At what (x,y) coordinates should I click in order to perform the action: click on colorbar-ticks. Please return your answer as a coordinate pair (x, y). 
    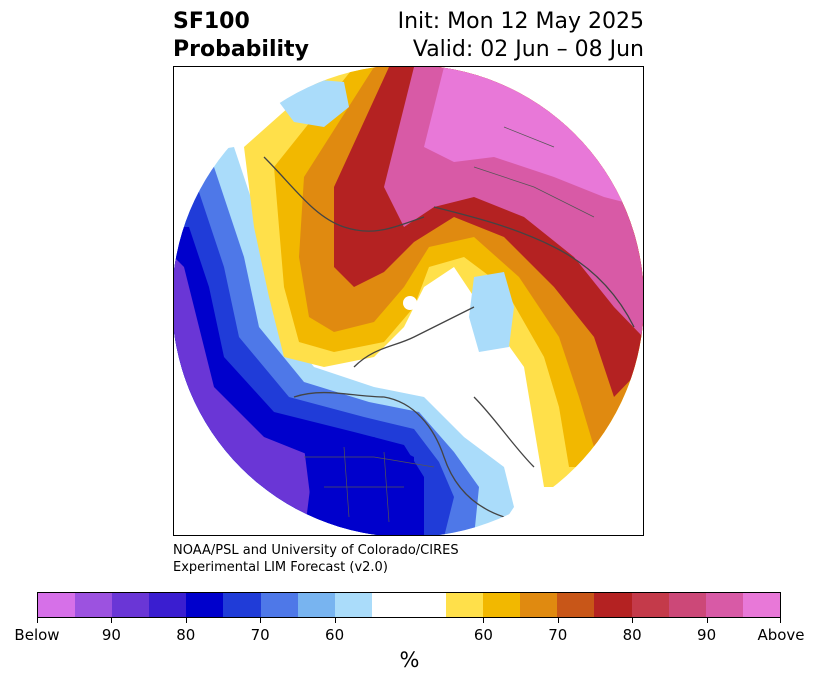
    Looking at the image, I should click on (409, 622).